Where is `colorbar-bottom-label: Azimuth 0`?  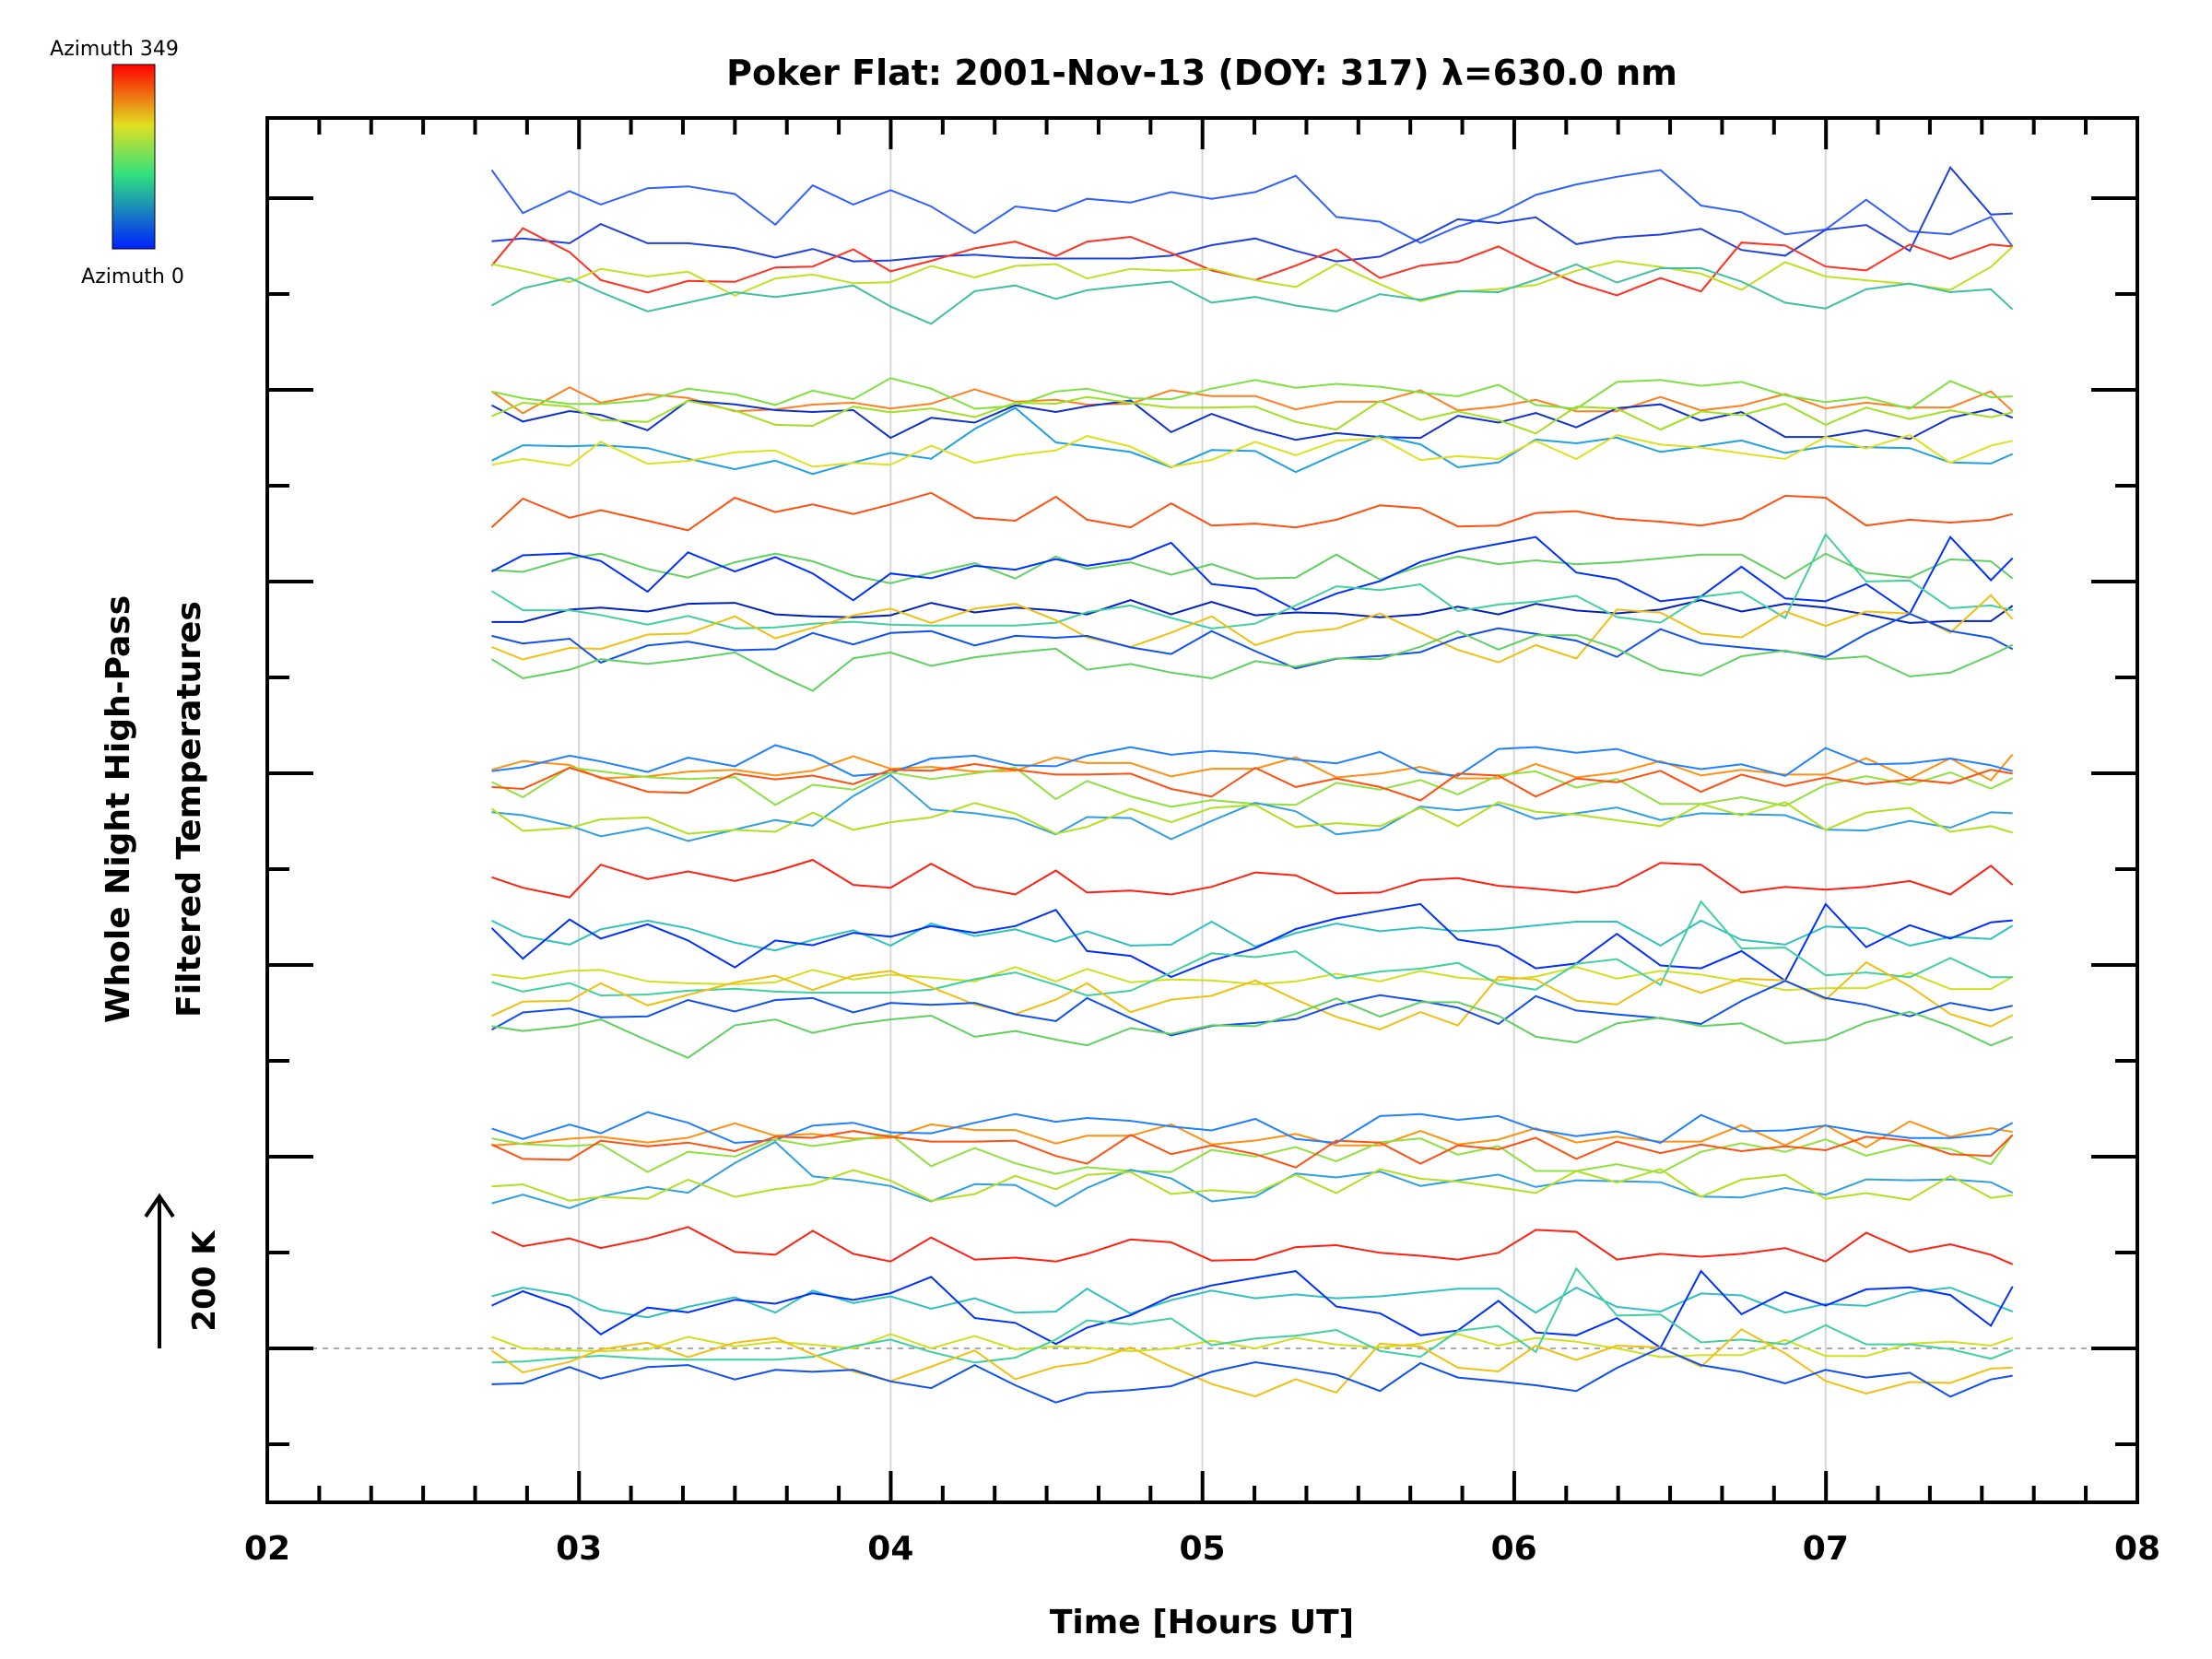
colorbar-bottom-label: Azimuth 0 is located at coordinates (132, 276).